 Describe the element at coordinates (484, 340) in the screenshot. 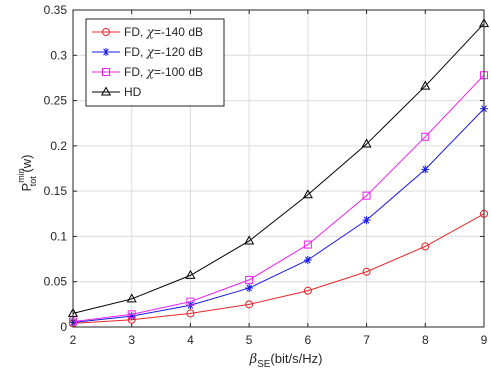

I see `x-tick-label: 9` at that location.